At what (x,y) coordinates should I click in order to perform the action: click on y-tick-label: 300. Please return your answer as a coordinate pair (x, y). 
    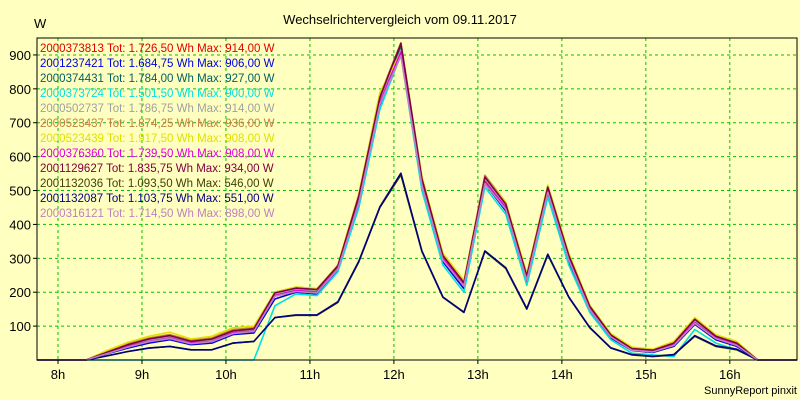
    Looking at the image, I should click on (20, 258).